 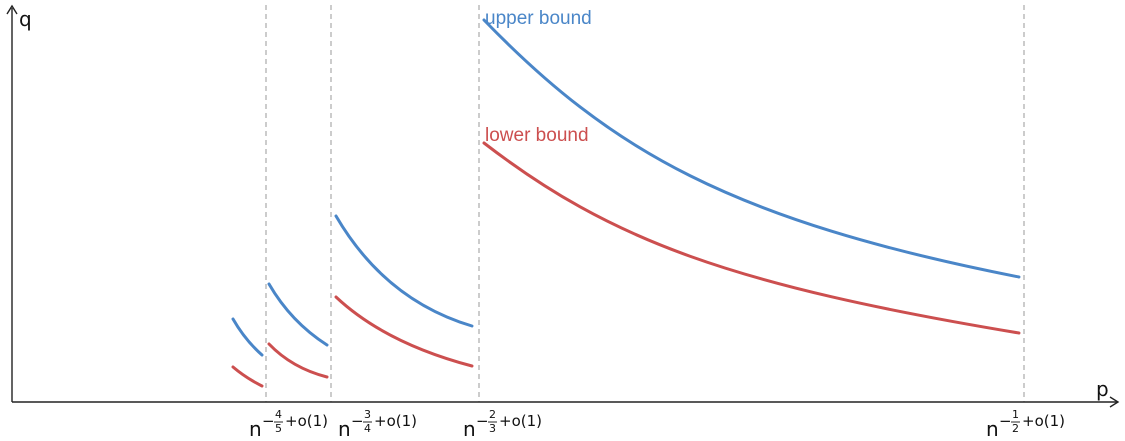 I want to click on threshold-label-4: n − 1 2 +o(1), so click(x=1025, y=424).